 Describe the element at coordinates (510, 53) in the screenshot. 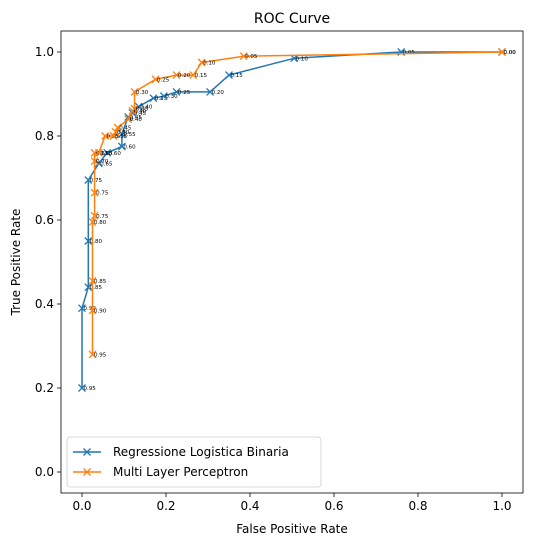

I see `point-threshold-label: 0.00` at that location.